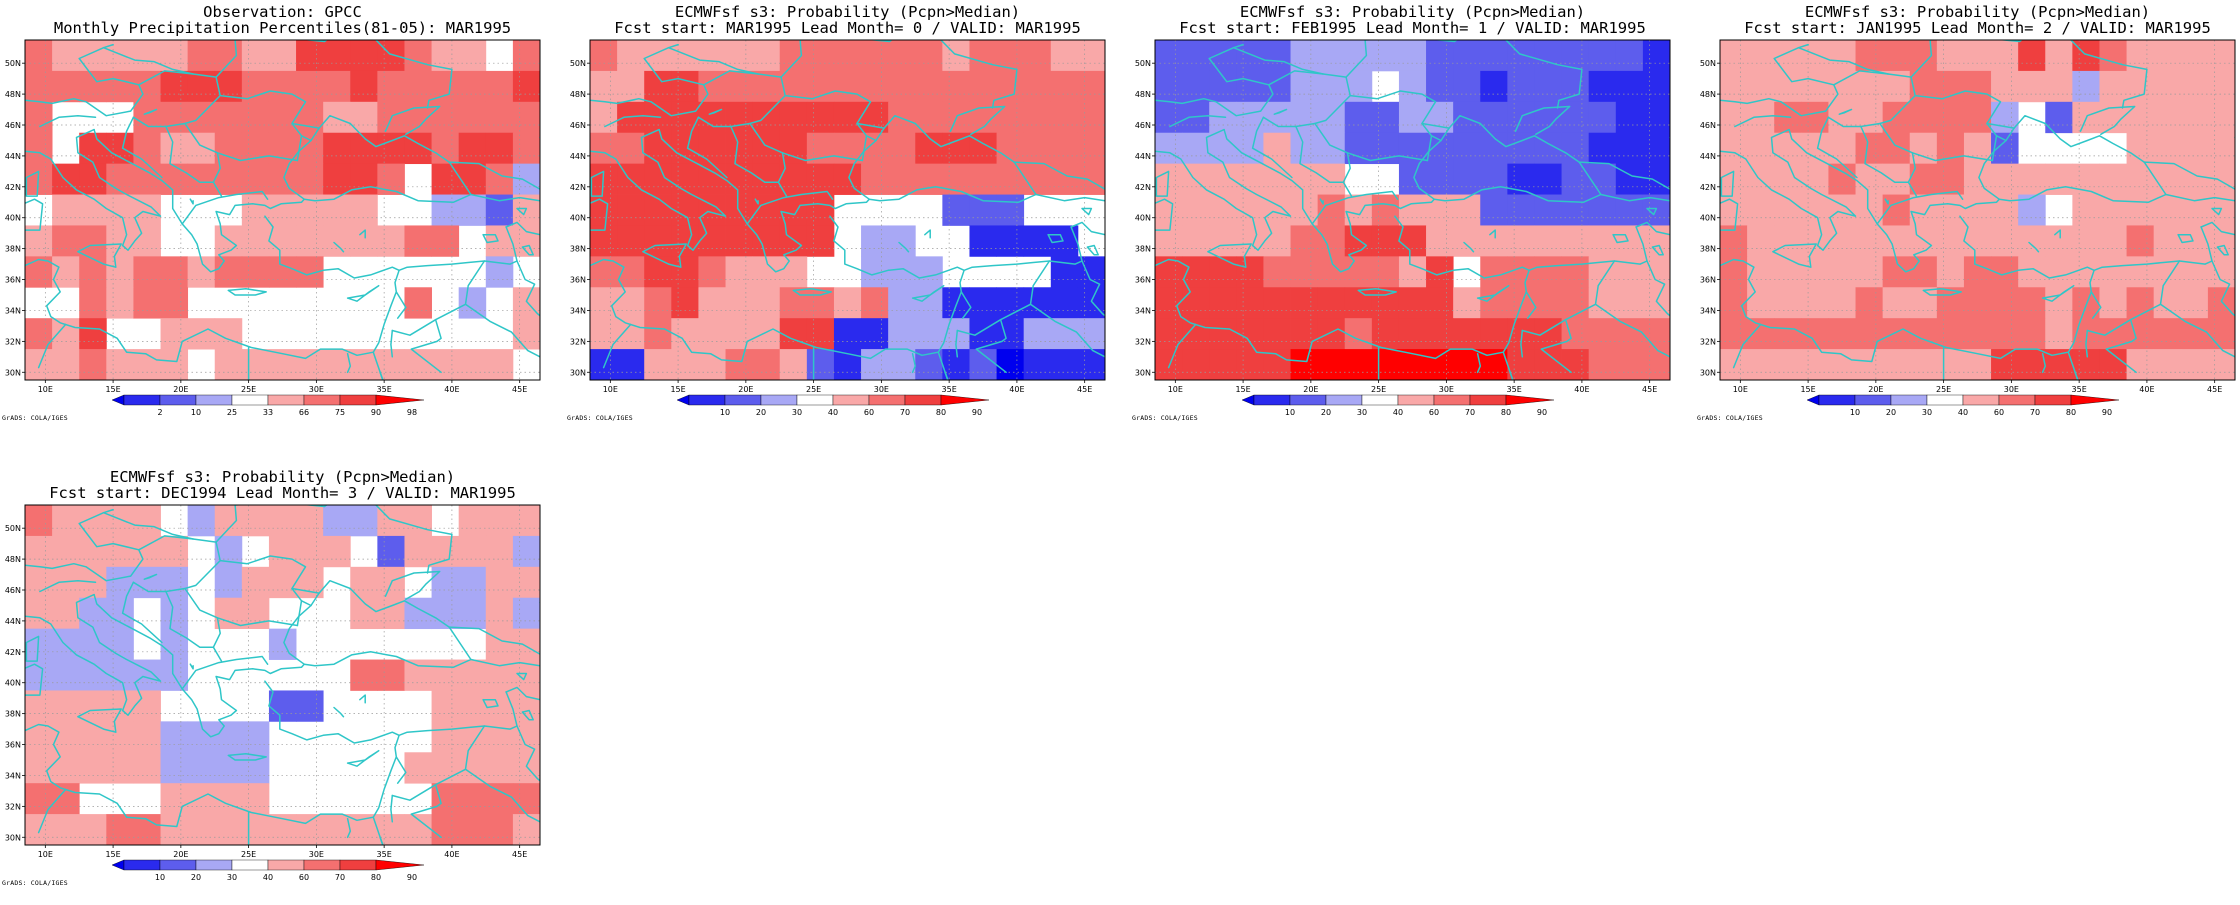  I want to click on colorbar: 10 20 30 40 60 70 80 90, so click(1398, 405).